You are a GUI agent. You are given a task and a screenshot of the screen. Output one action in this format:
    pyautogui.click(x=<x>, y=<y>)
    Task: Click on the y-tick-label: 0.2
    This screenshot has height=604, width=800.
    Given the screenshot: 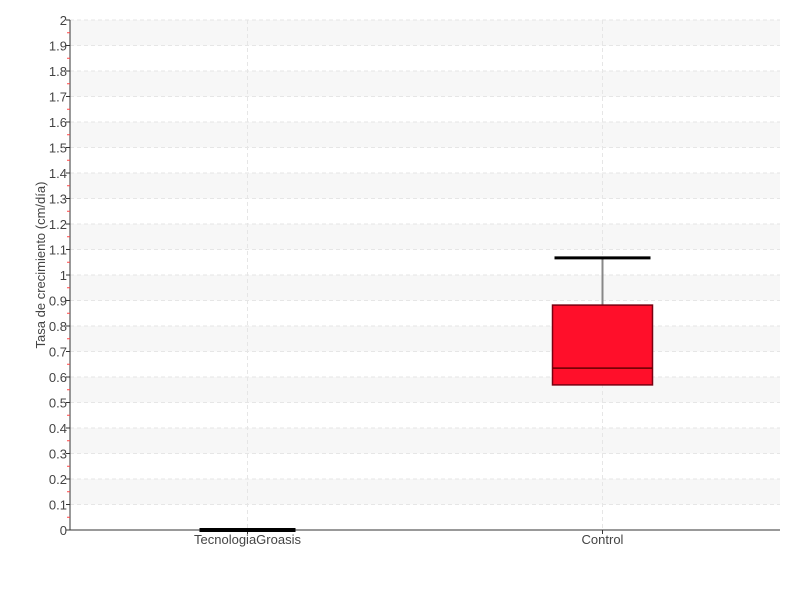 What is the action you would take?
    pyautogui.click(x=58, y=479)
    